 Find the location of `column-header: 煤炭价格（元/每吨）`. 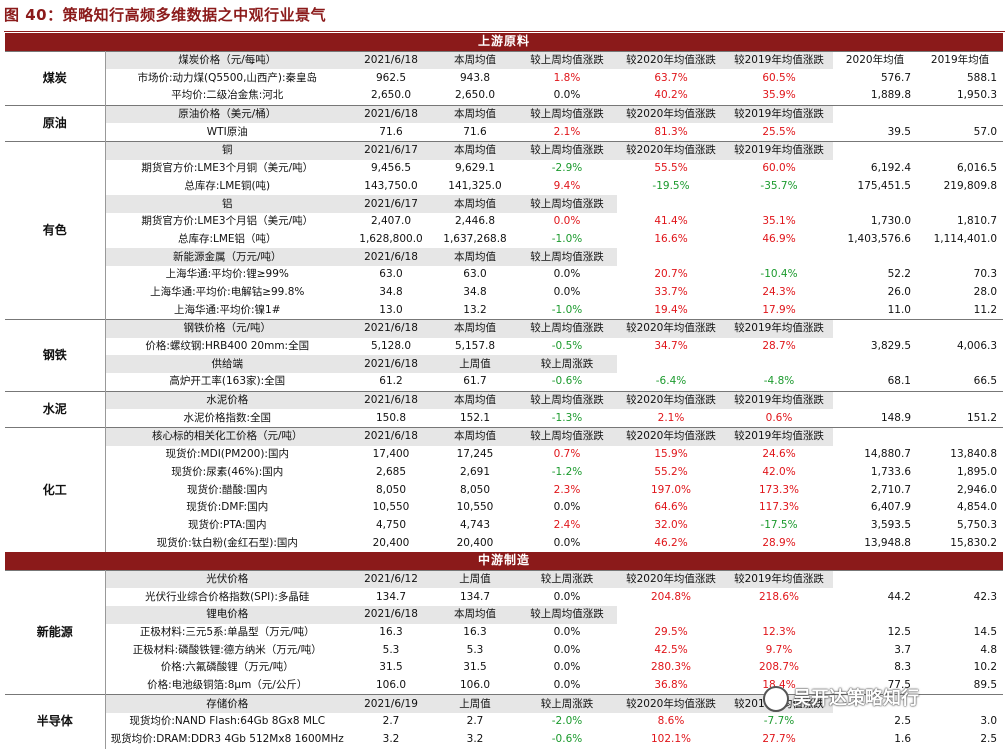

column-header: 煤炭价格（元/每吨） is located at coordinates (227, 60).